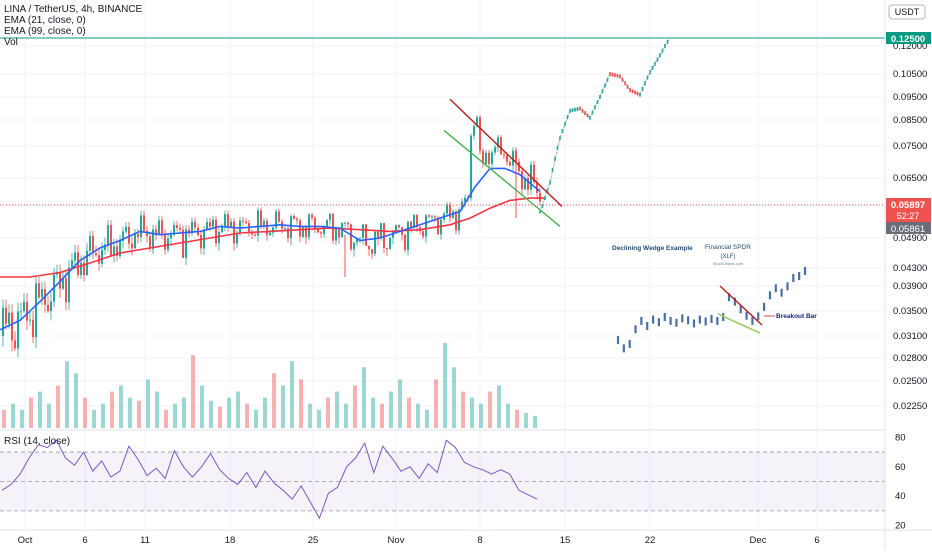 The image size is (932, 555). Describe the element at coordinates (910, 97) in the screenshot. I see `y-tick-label: 0.09500` at that location.